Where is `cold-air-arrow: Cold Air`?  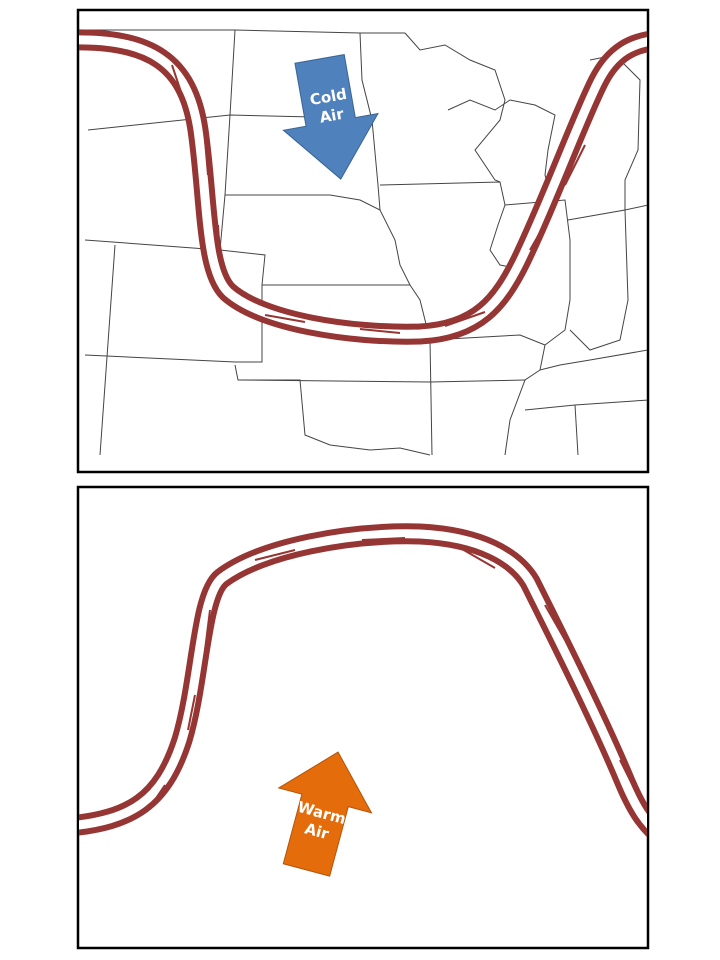
cold-air-arrow: Cold Air is located at coordinates (330, 116).